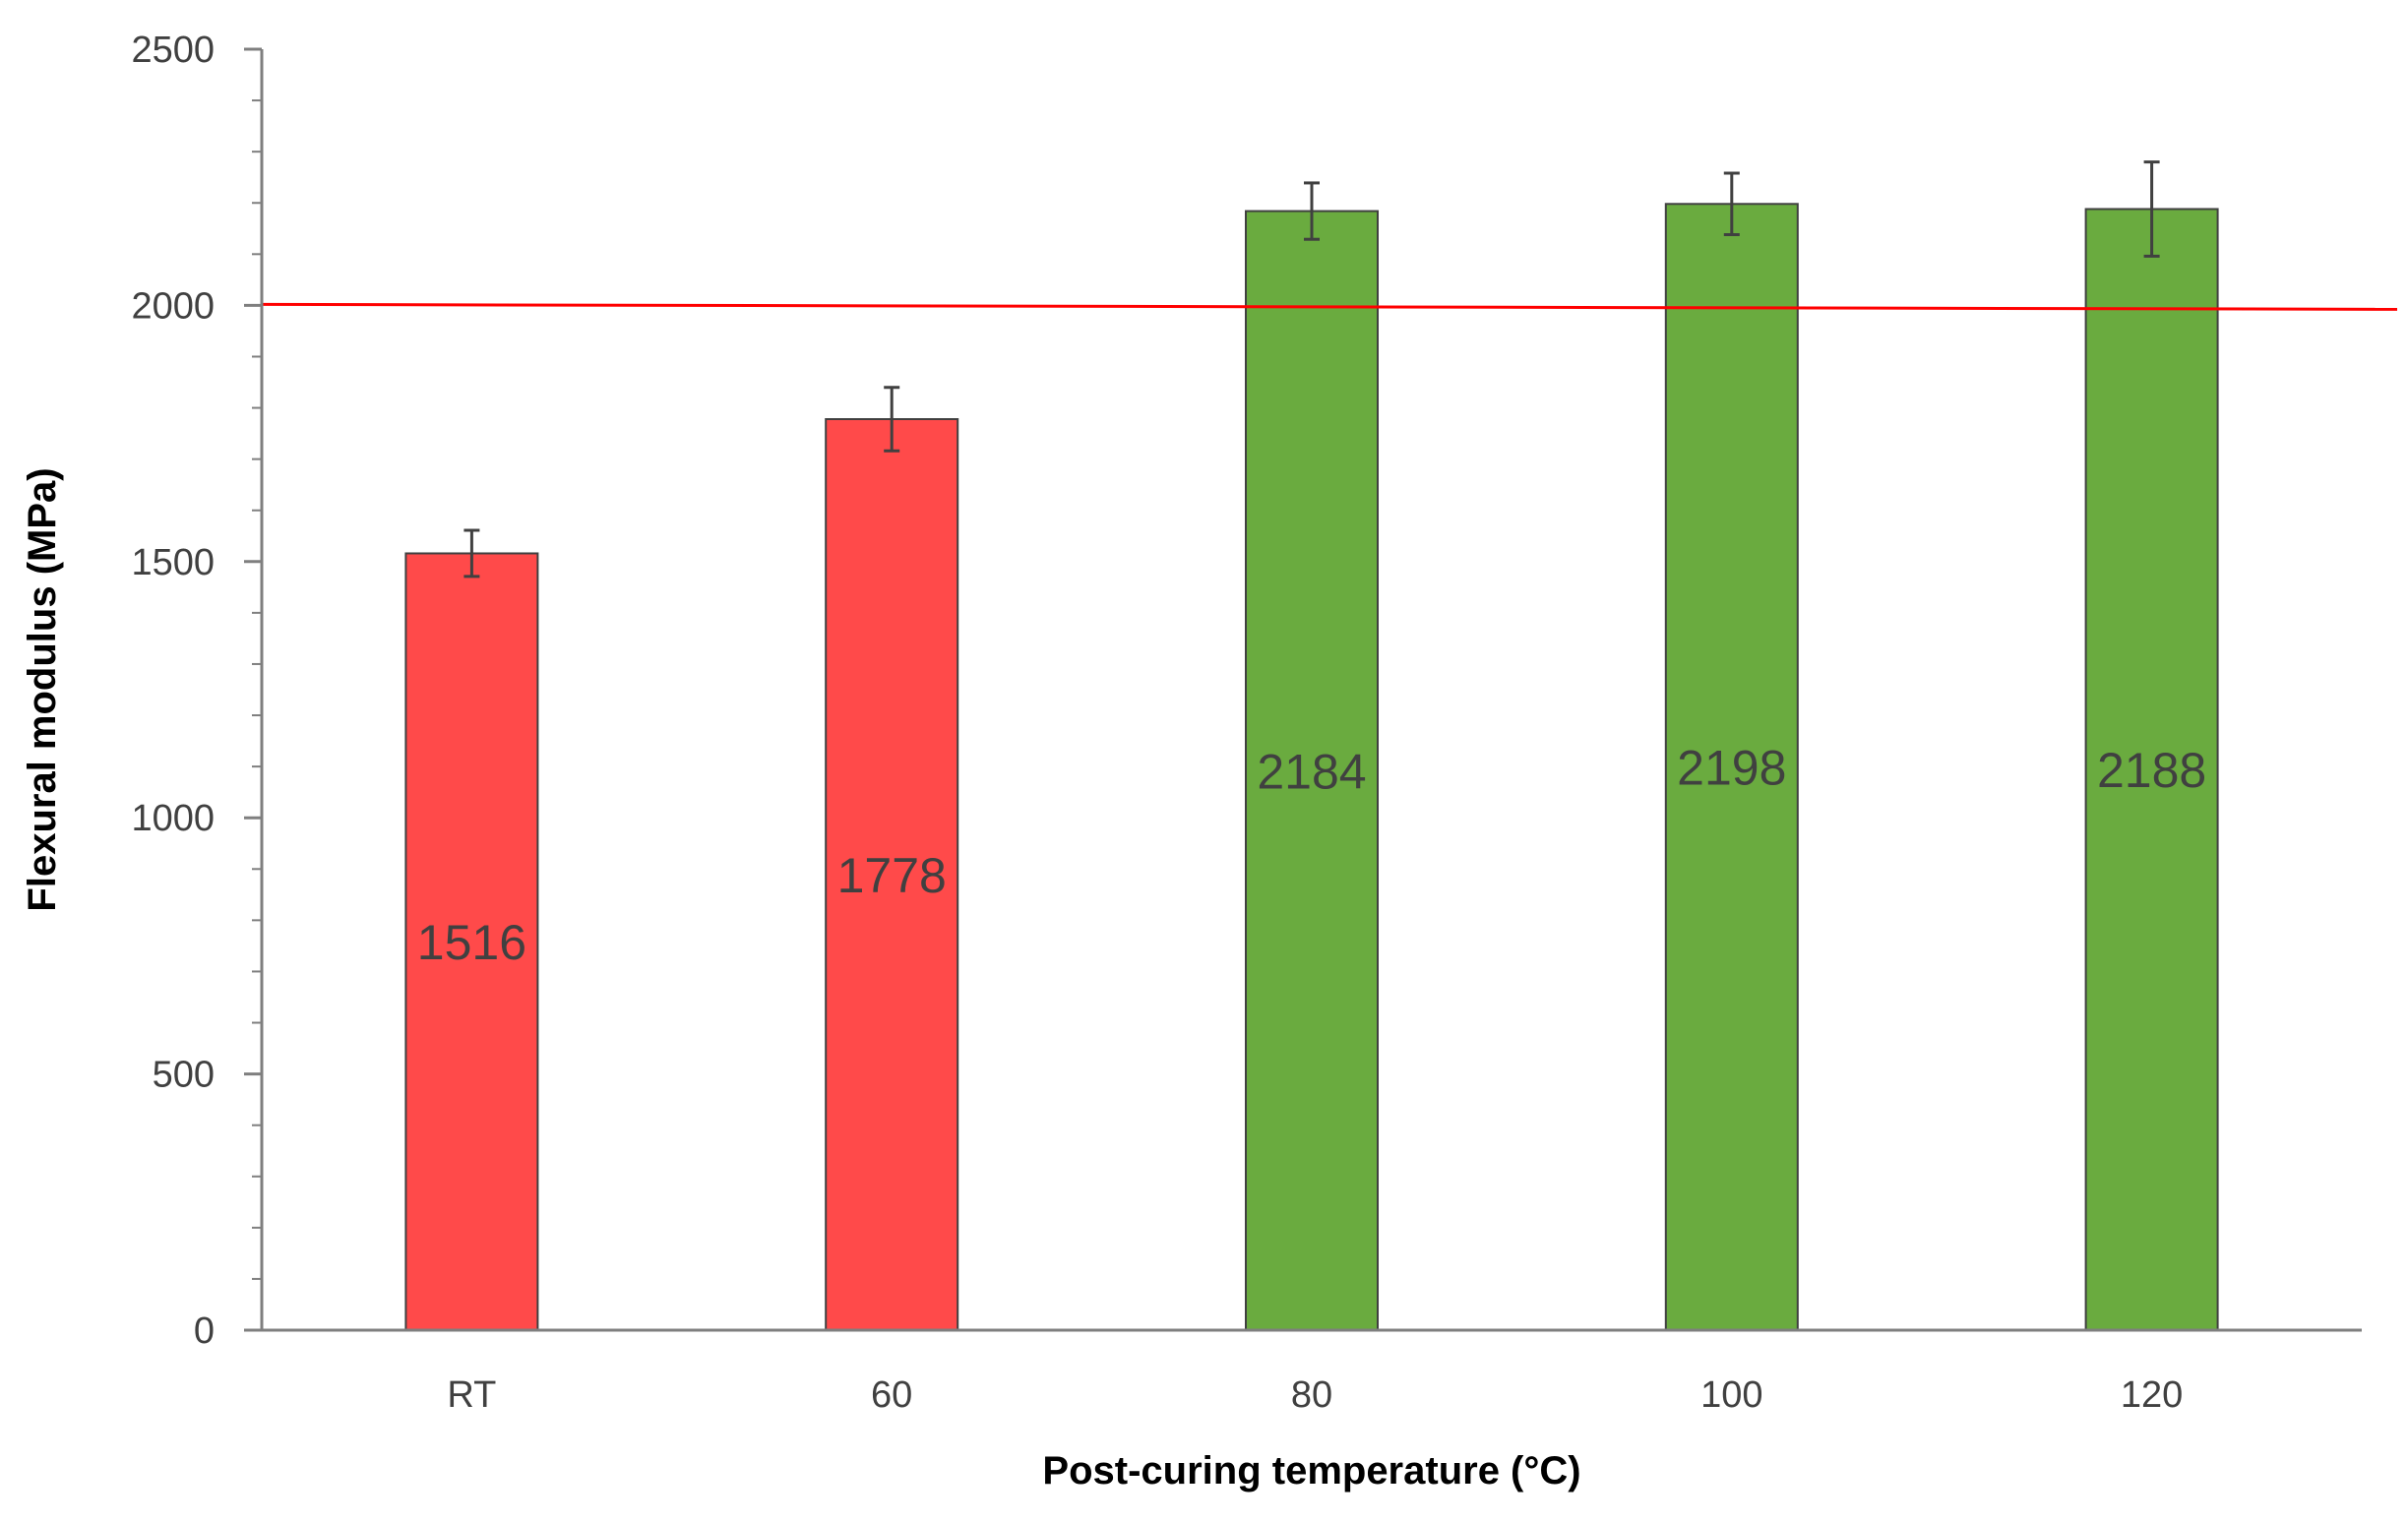  I want to click on data-labels-group: 1516 1778 2184 2198 2188, so click(1311, 856).